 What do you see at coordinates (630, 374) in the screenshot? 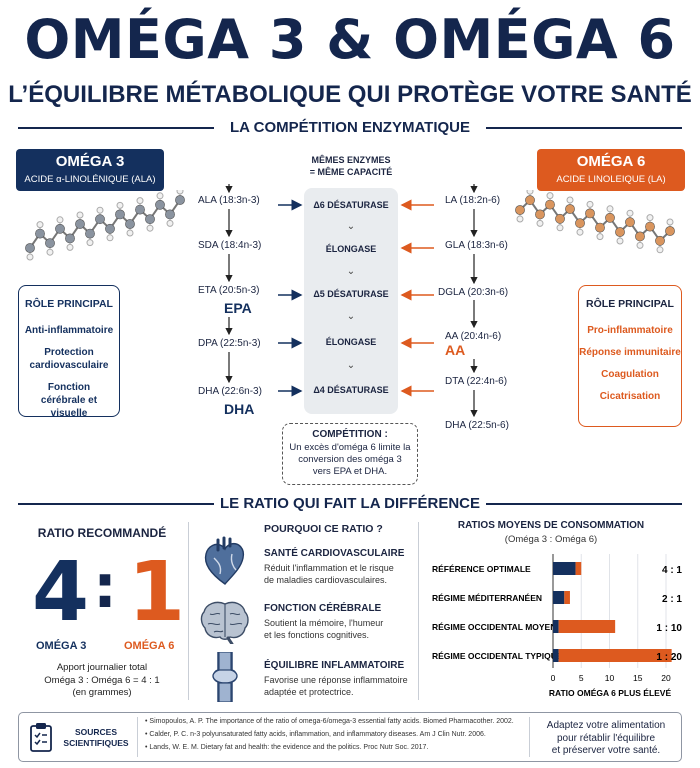
I see `omega6-role-item-3: Coagulation` at bounding box center [630, 374].